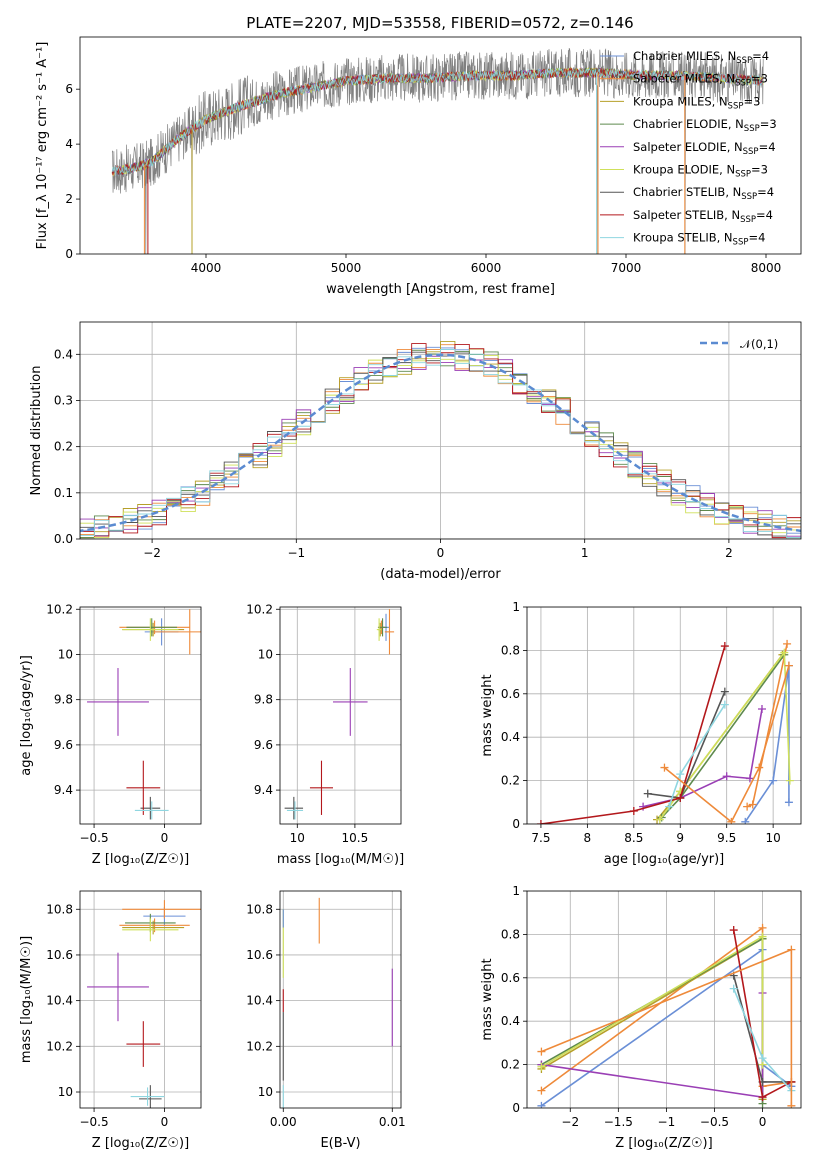  Describe the element at coordinates (69, 199) in the screenshot. I see `y-tick-label: 2` at that location.